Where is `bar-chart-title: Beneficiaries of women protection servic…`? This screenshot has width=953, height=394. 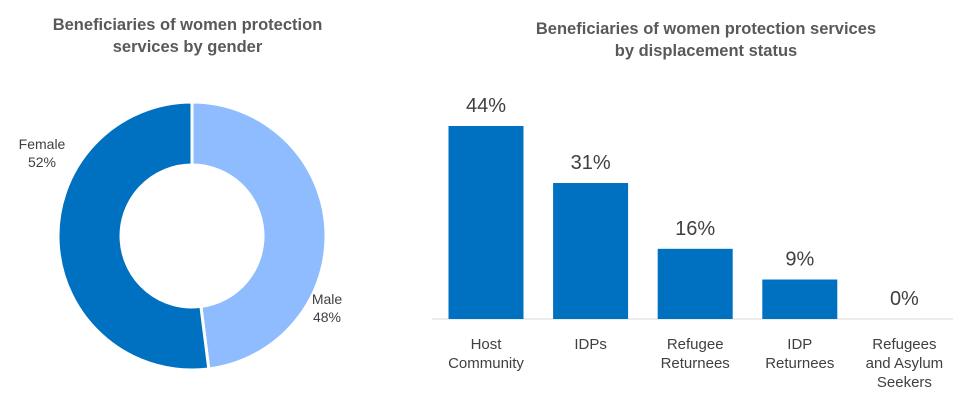
bar-chart-title: Beneficiaries of women protection servic… is located at coordinates (706, 40).